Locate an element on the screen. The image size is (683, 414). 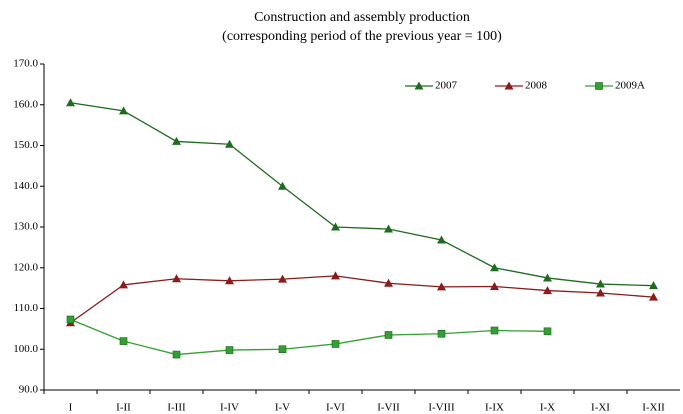
x-tick-label: I-VII is located at coordinates (388, 408).